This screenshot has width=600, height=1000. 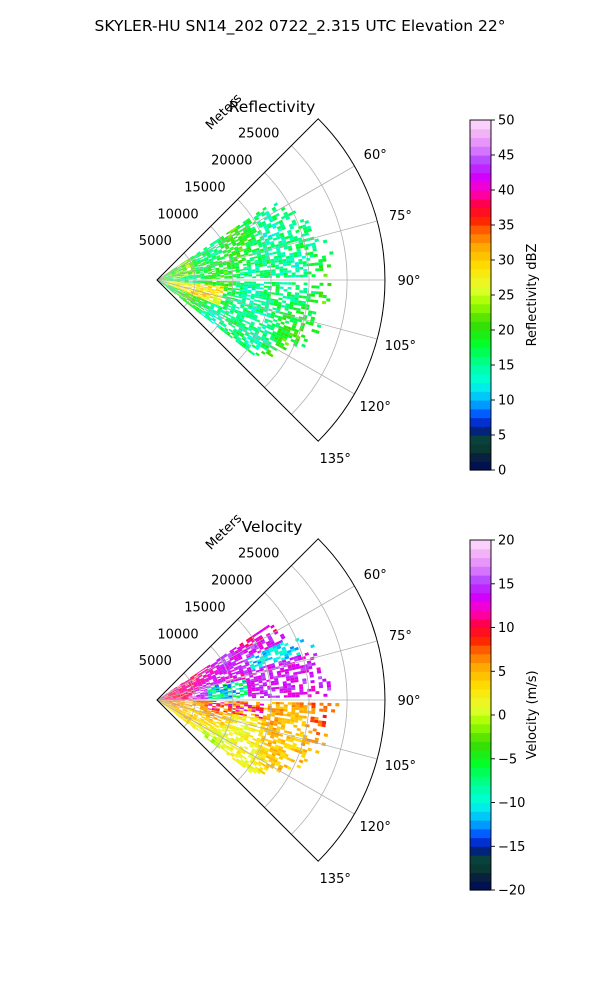 What do you see at coordinates (532, 295) in the screenshot?
I see `colorbar-label: Reflectivity dBZ` at bounding box center [532, 295].